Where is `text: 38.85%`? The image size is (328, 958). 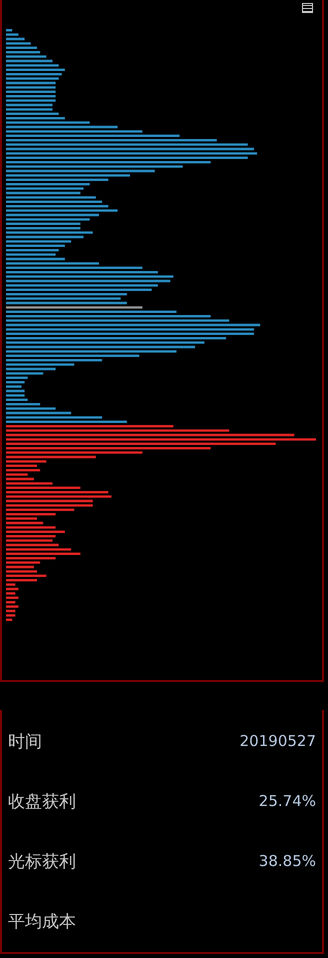 text: 38.85% is located at coordinates (287, 861).